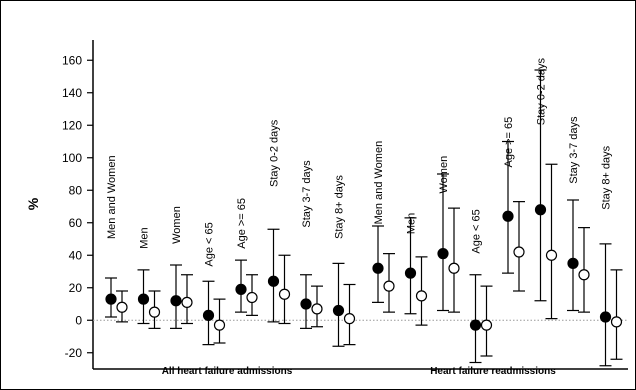  I want to click on y-tick-label: 80, so click(76, 190).